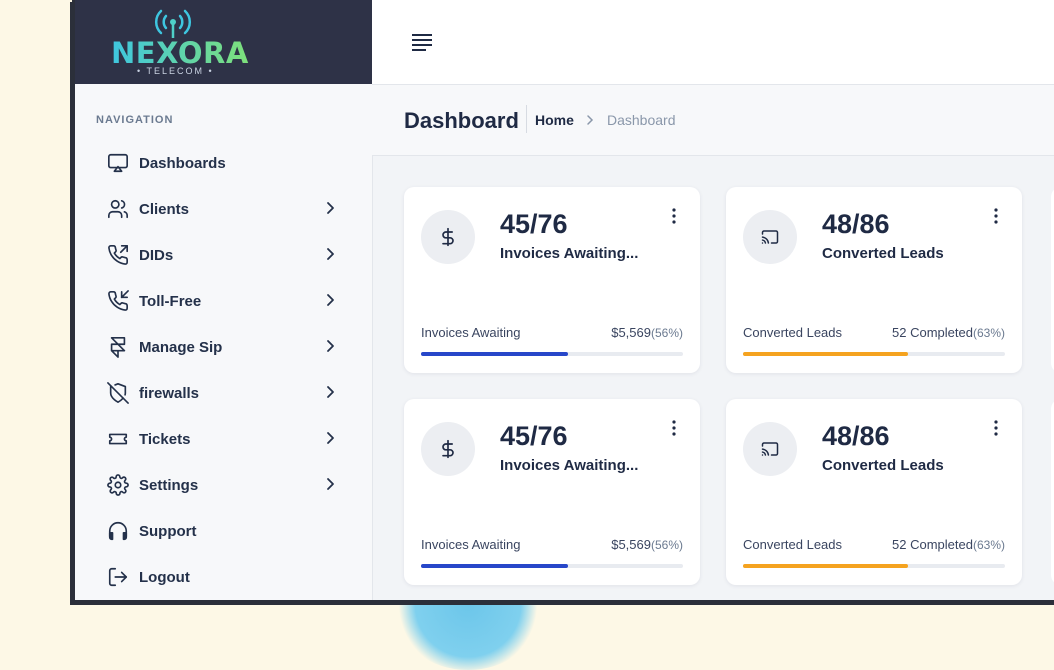 The width and height of the screenshot is (1054, 670). I want to click on shield-off-icon, so click(118, 393).